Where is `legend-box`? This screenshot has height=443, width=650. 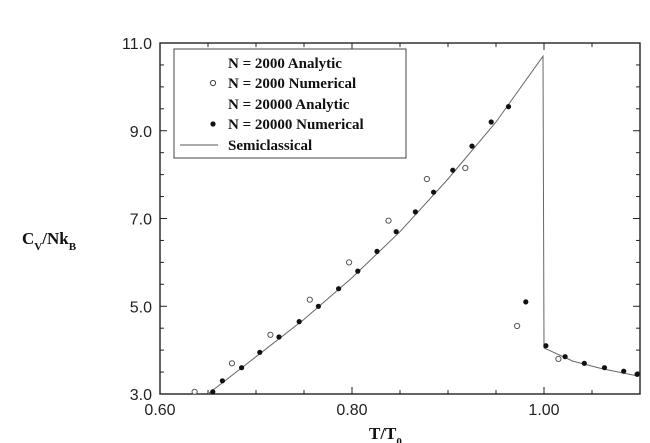
legend-box is located at coordinates (290, 103).